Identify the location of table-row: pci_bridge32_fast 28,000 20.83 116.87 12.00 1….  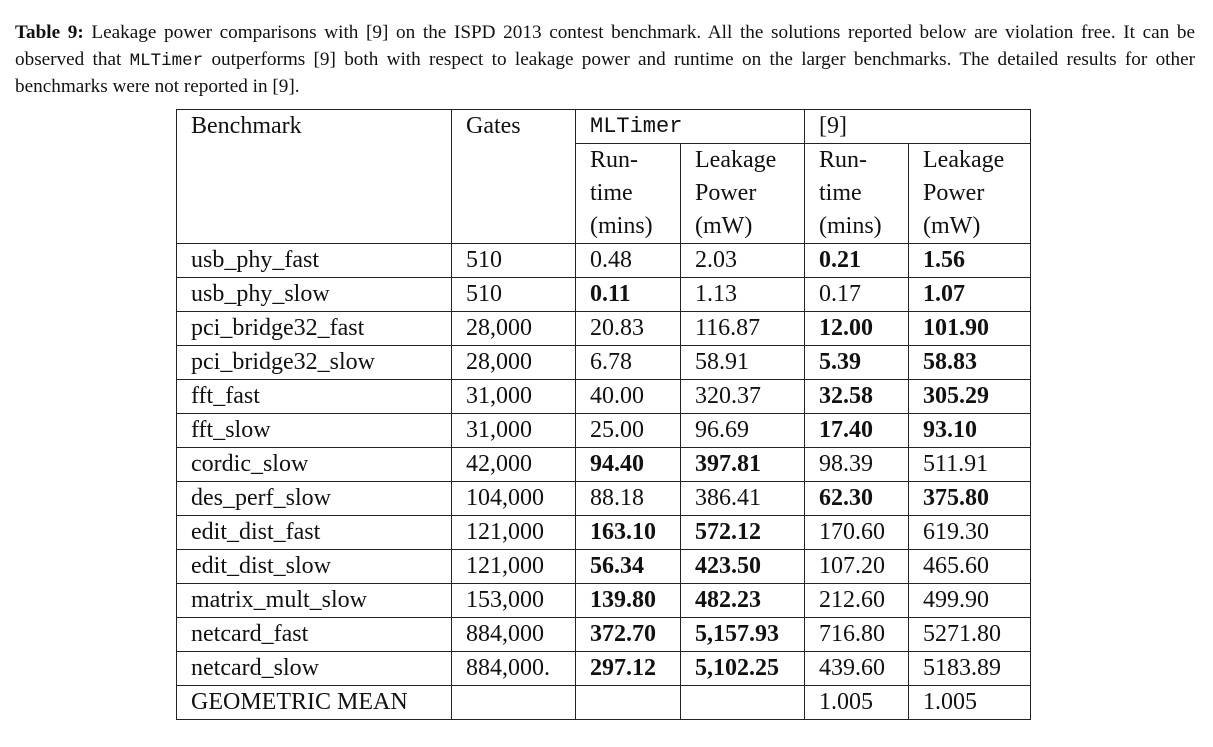
(603, 328).